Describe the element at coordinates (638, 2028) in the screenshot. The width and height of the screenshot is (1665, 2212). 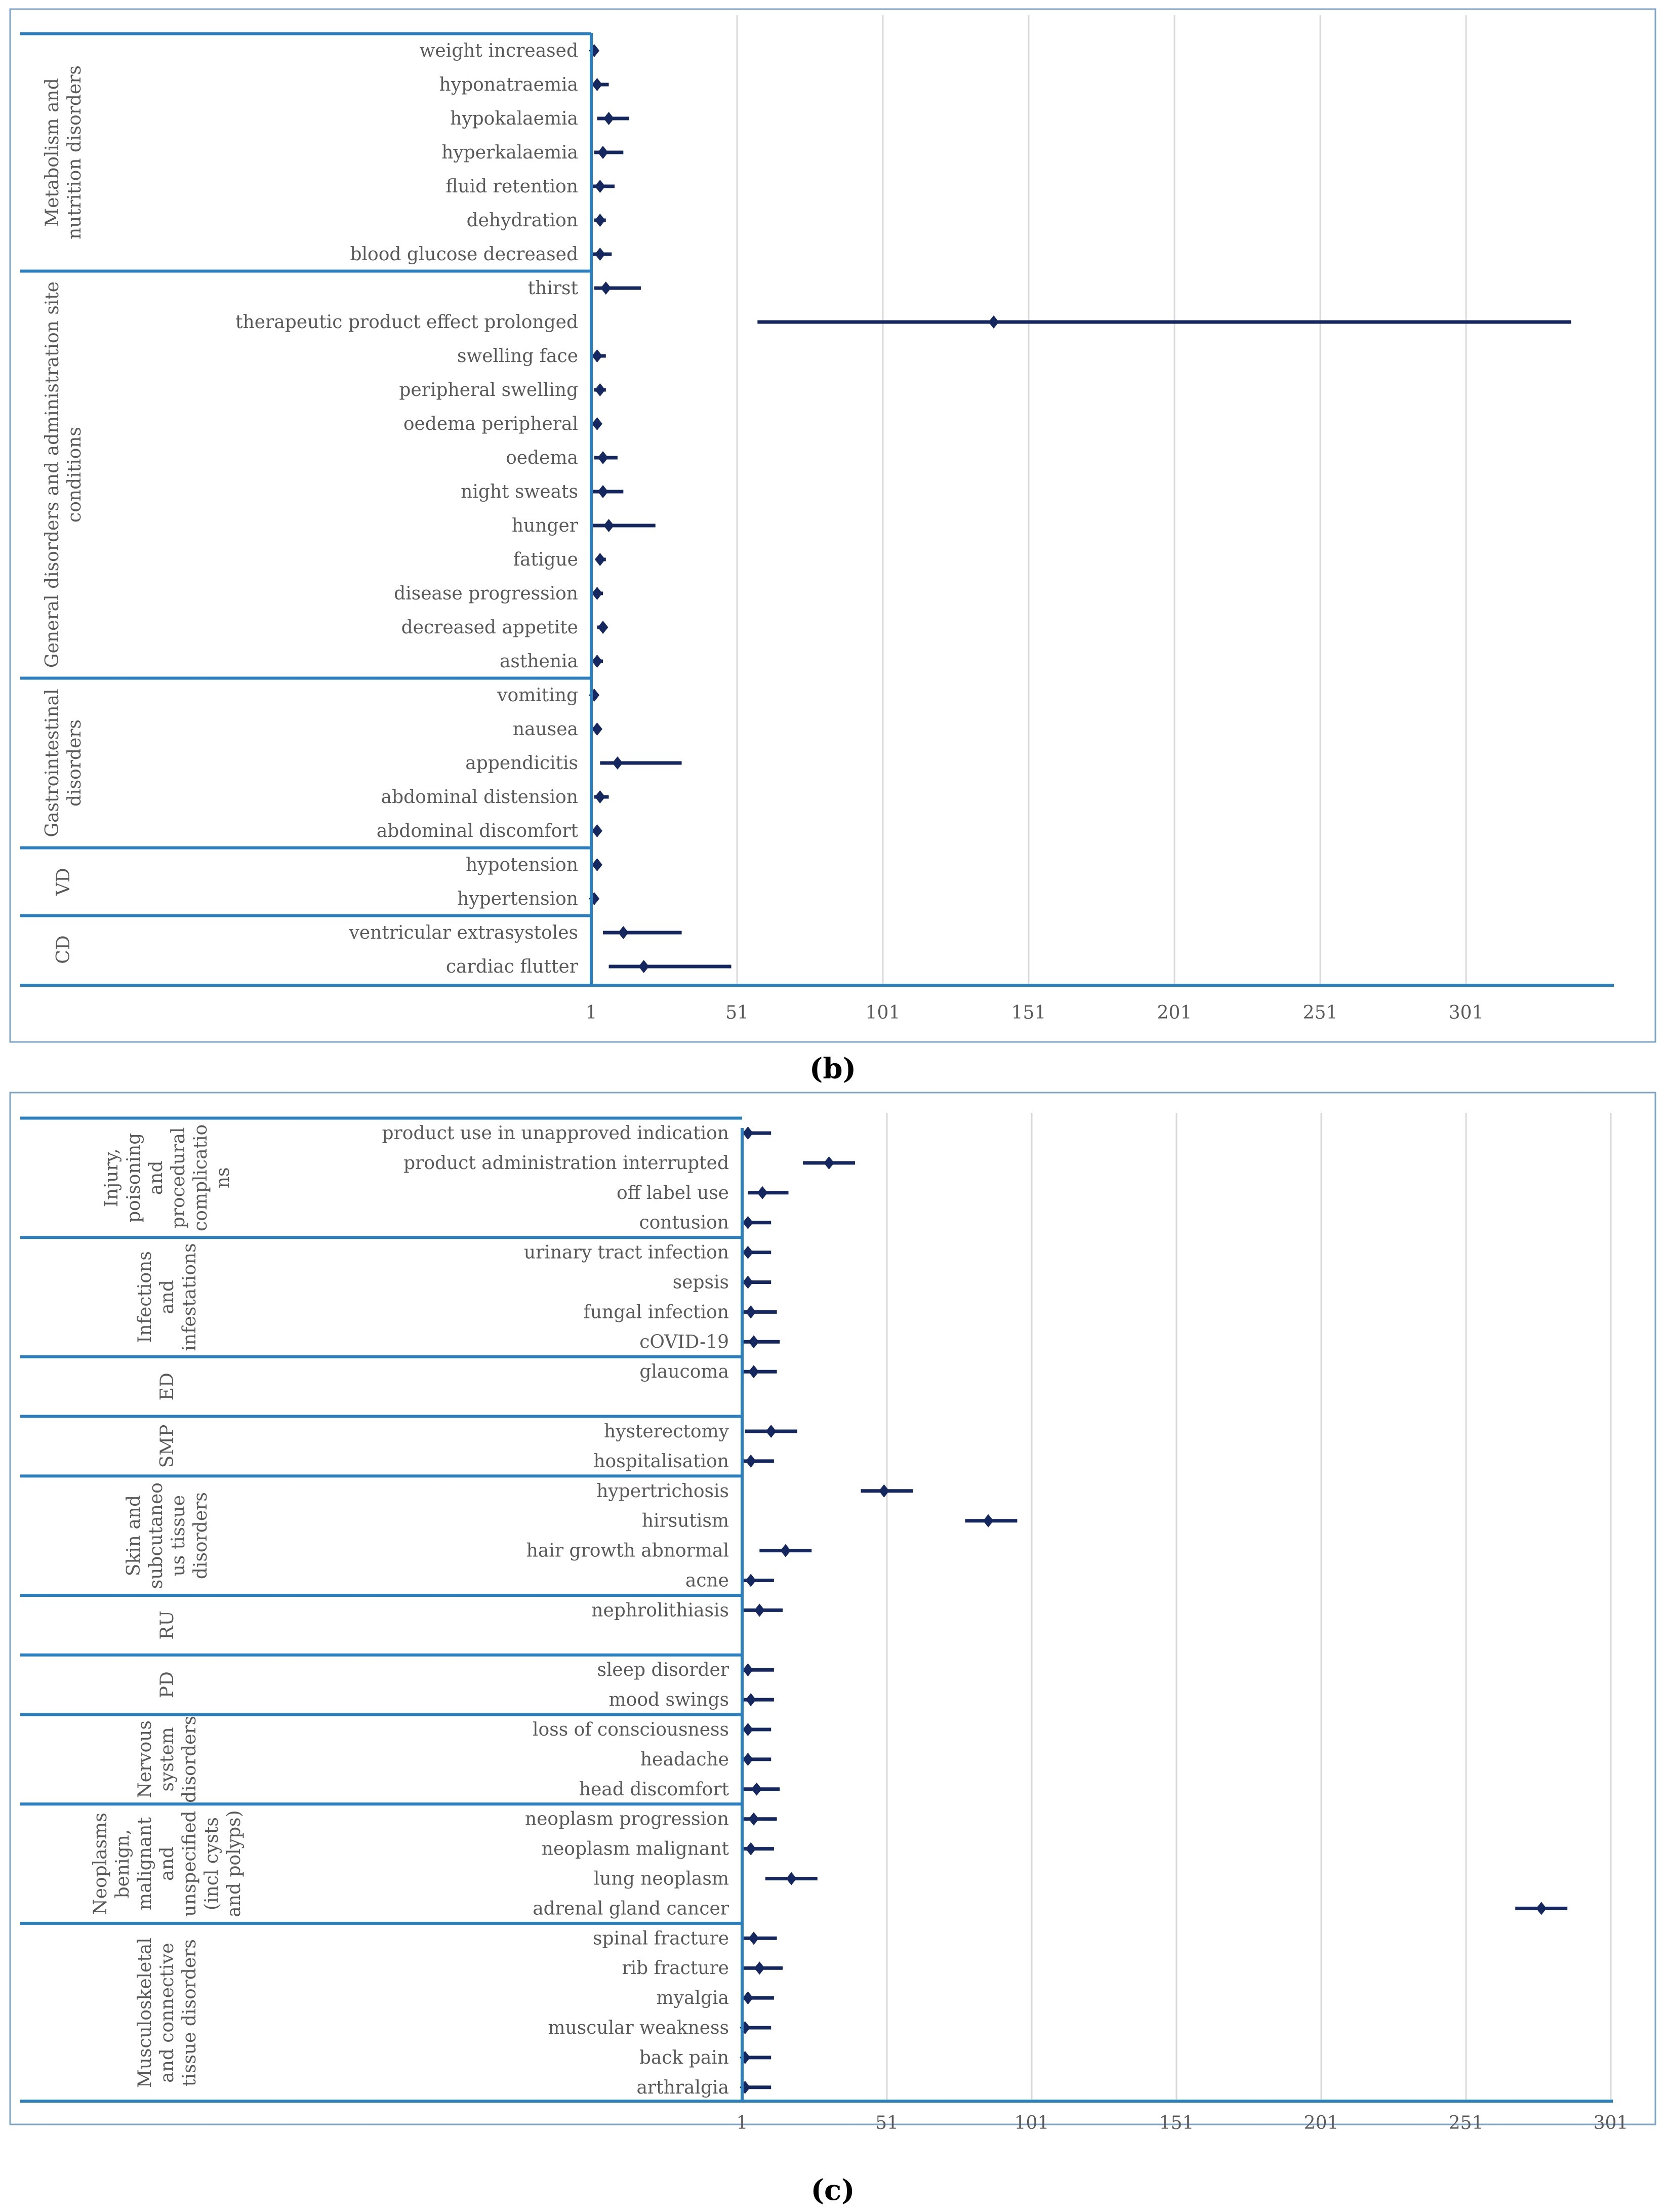
I see `row-label: muscular weakness` at that location.